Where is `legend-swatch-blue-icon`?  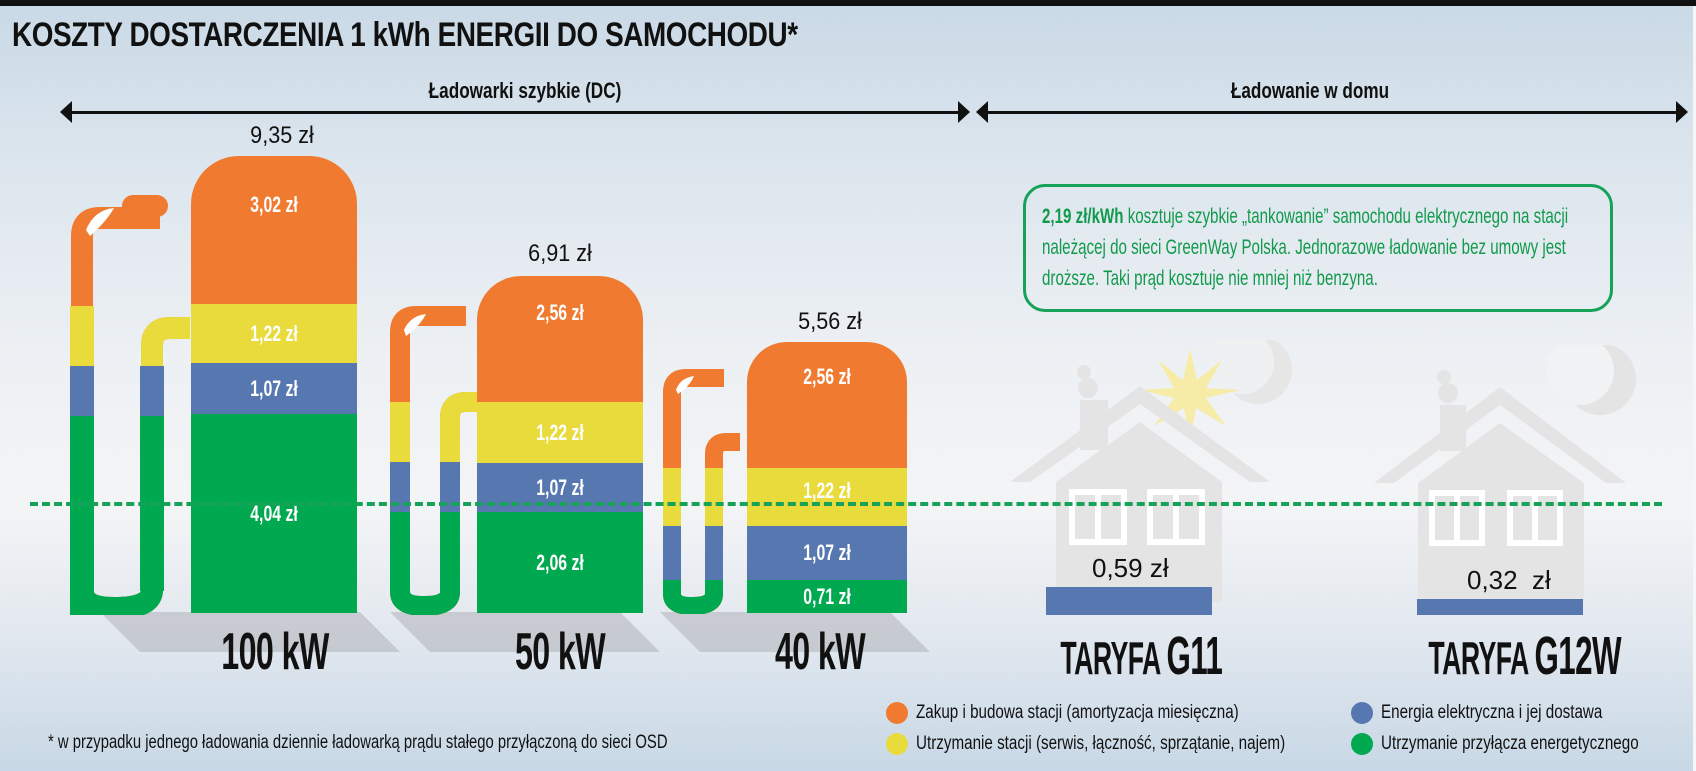 legend-swatch-blue-icon is located at coordinates (1362, 713).